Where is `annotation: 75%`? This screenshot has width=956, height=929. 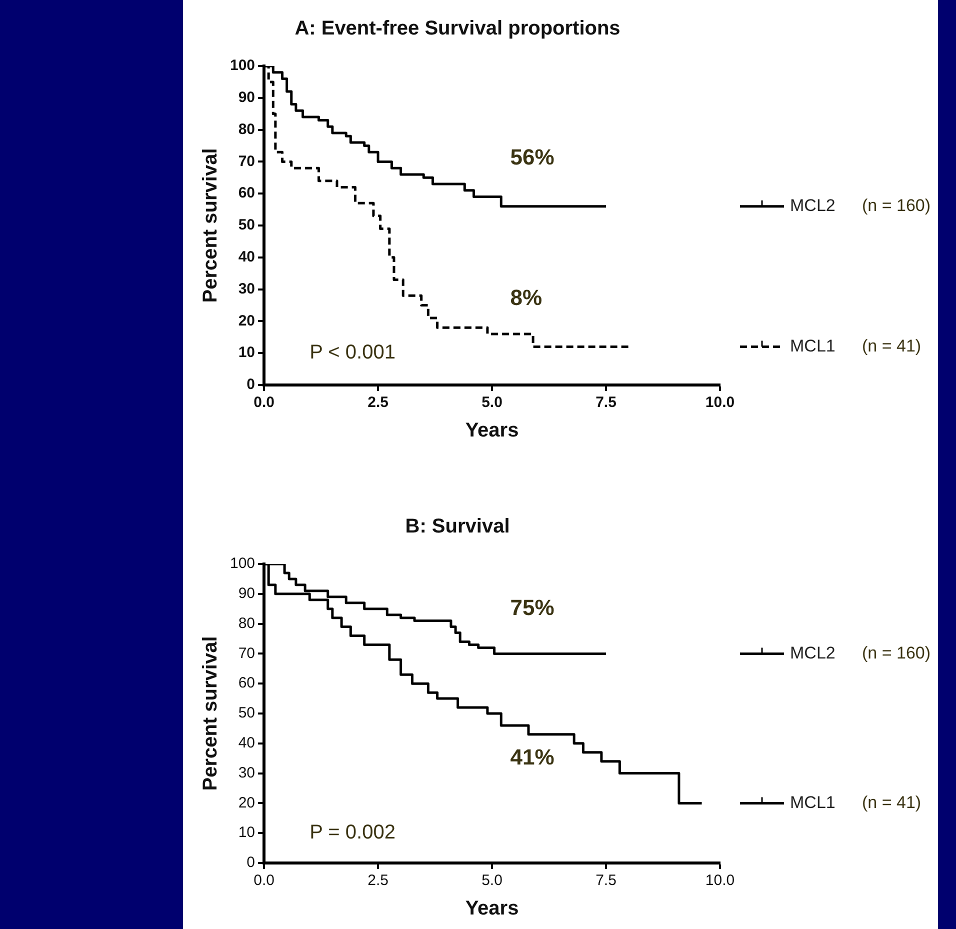 annotation: 75% is located at coordinates (532, 607).